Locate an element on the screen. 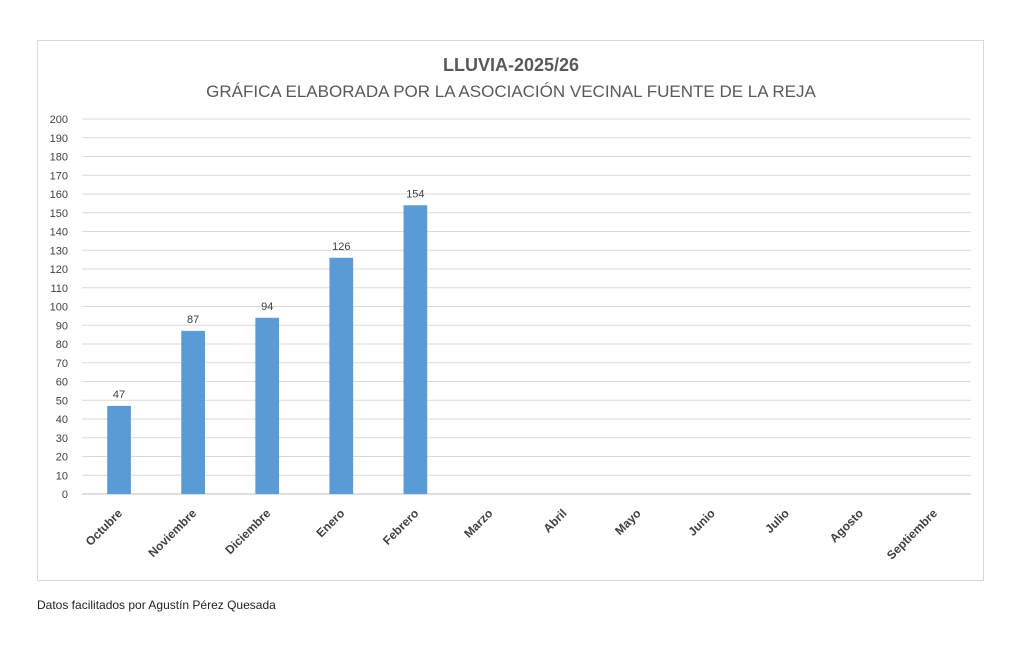 This screenshot has width=1024, height=651. bars is located at coordinates (267, 349).